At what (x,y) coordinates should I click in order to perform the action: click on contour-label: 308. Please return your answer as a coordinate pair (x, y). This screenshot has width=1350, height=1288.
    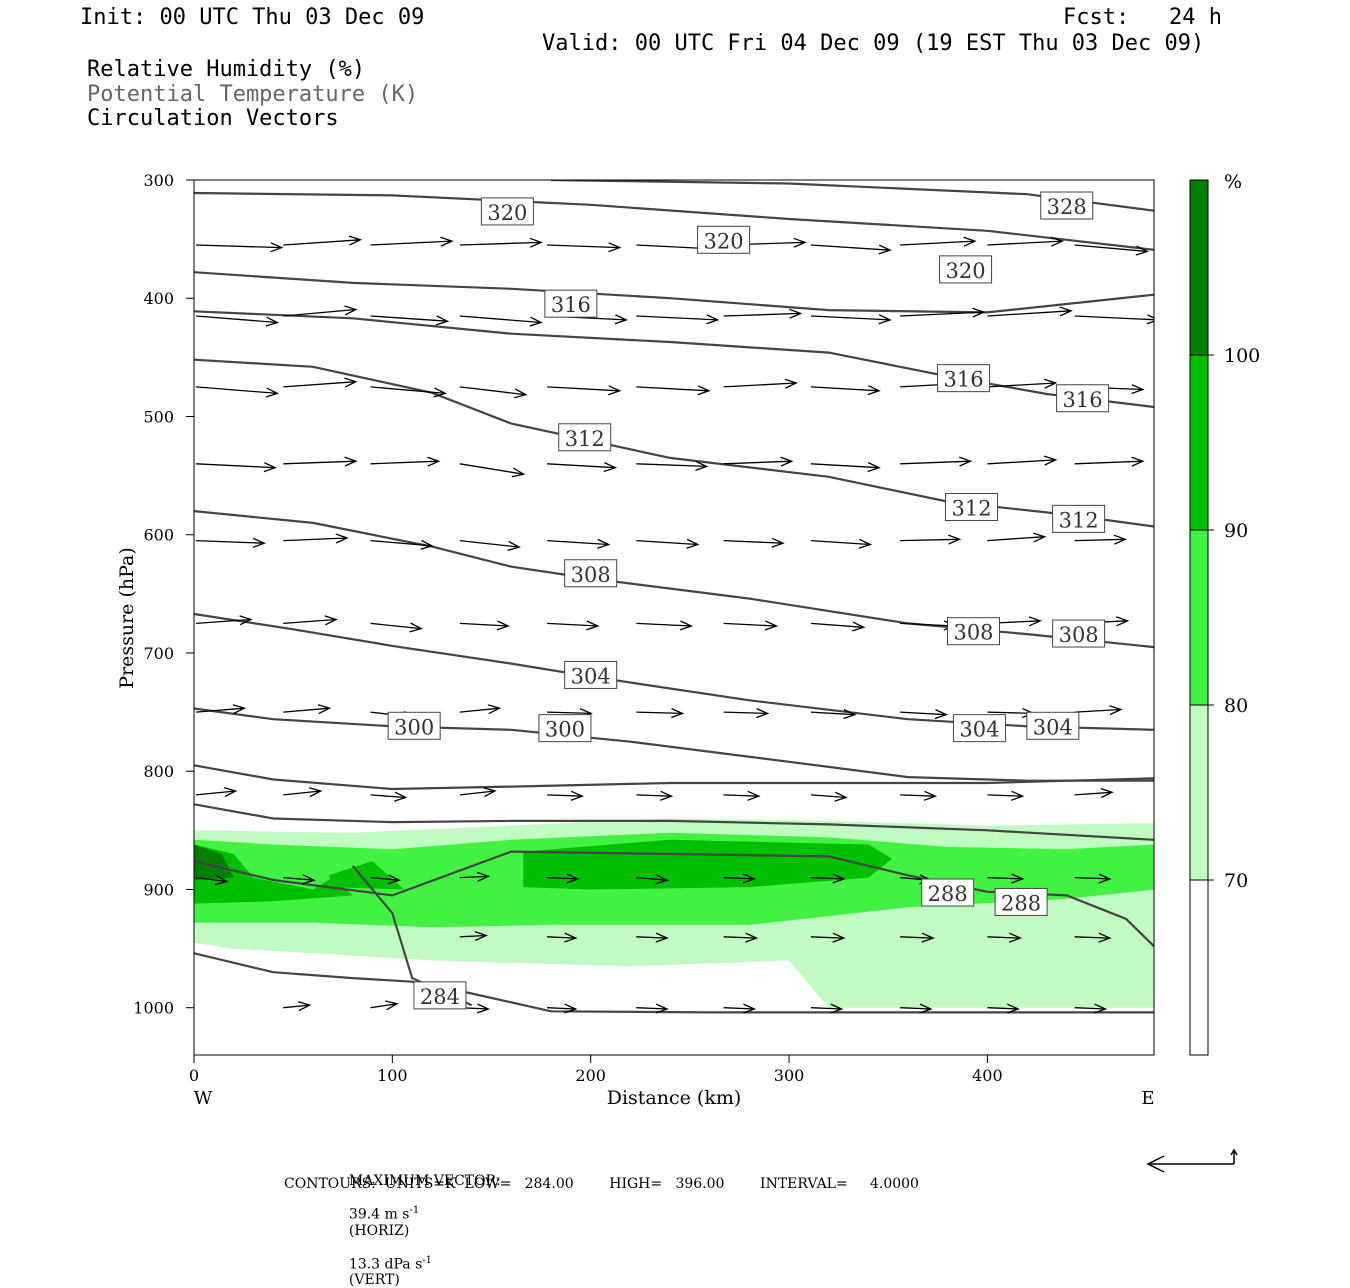
    Looking at the image, I should click on (591, 575).